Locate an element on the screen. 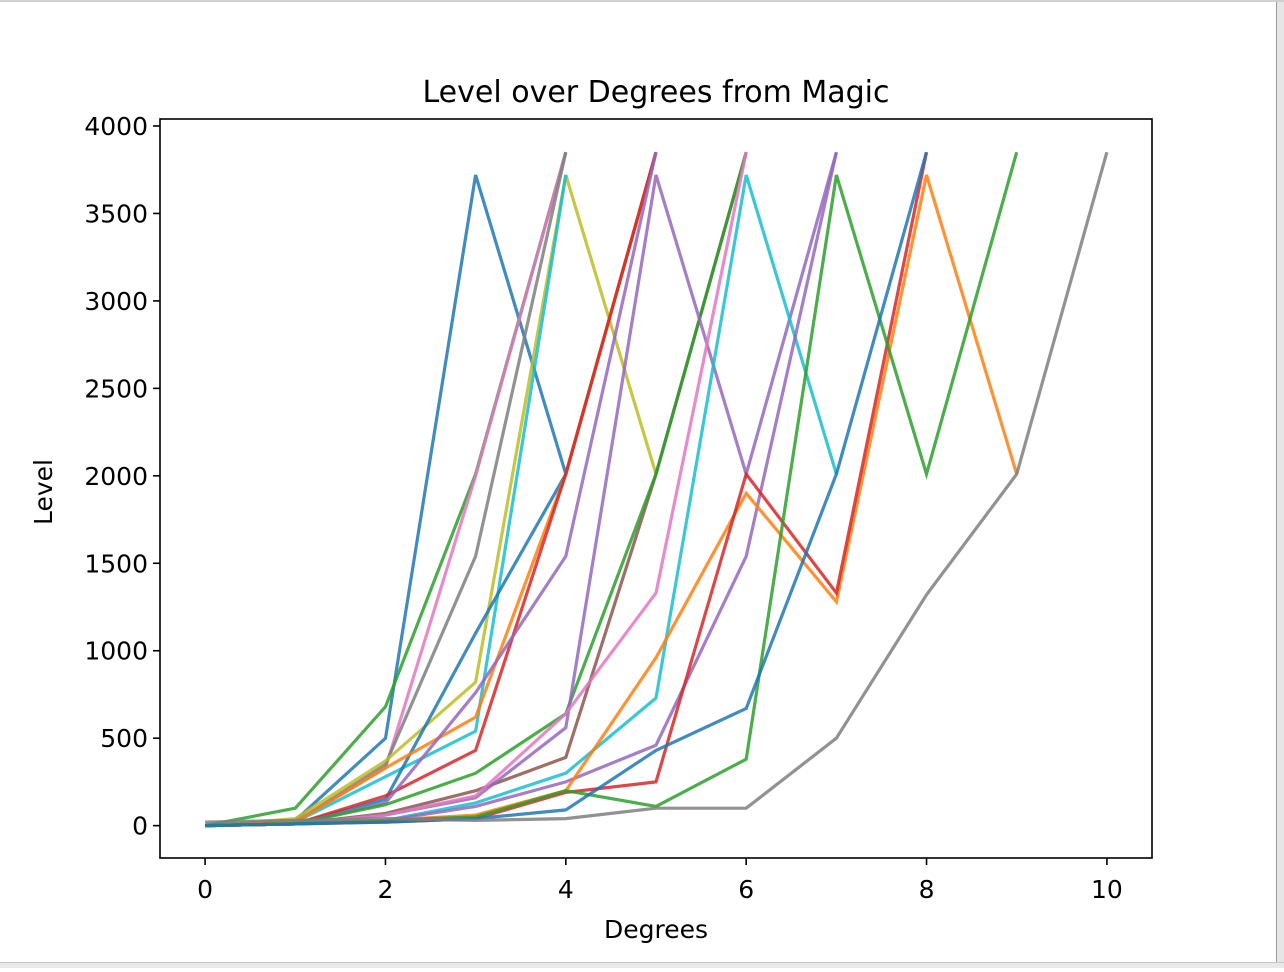 The image size is (1284, 972). y-tick-label: 2500 is located at coordinates (116, 388).